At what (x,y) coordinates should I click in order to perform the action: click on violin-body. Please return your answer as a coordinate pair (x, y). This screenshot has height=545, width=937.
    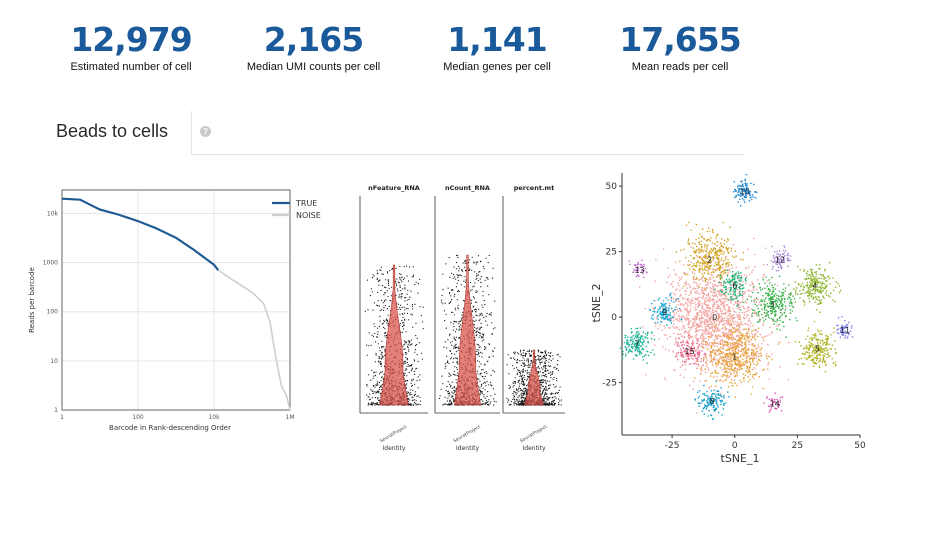
    Looking at the image, I should click on (534, 377).